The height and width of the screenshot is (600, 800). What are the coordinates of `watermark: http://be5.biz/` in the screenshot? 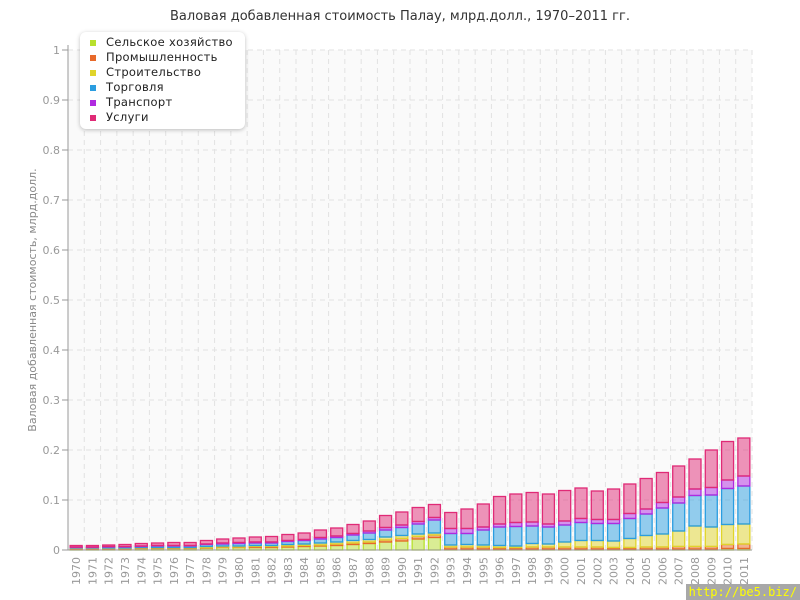 It's located at (742, 592).